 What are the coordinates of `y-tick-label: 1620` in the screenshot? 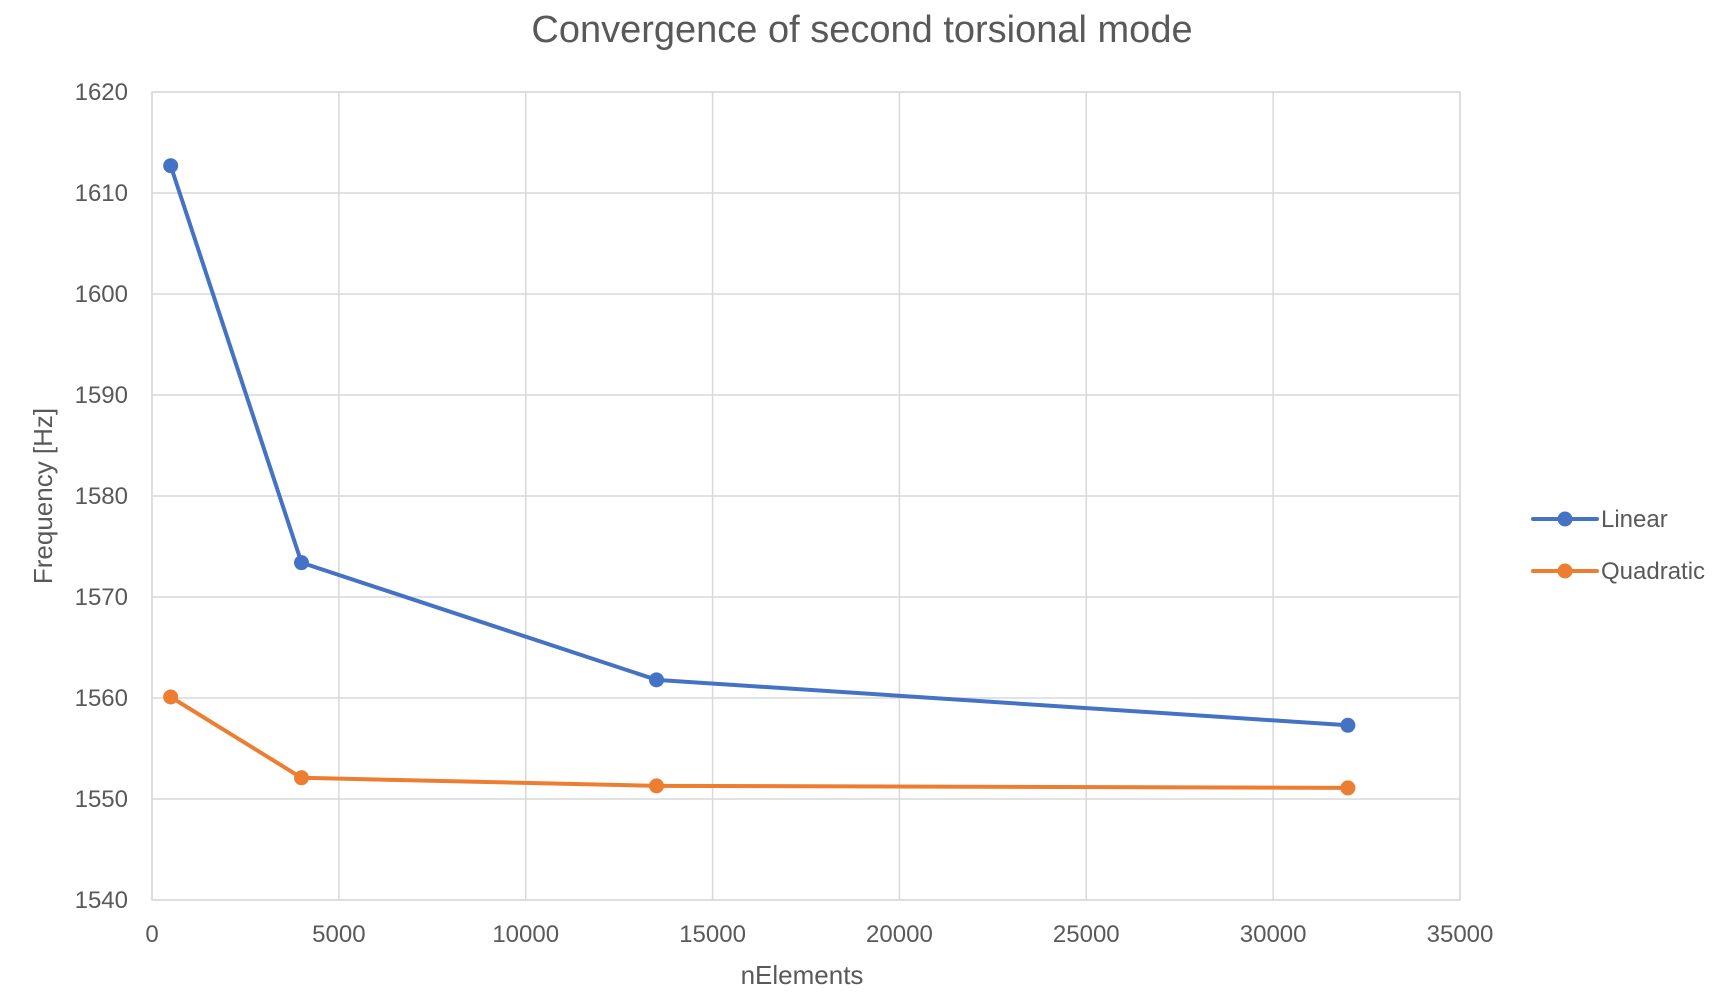 It's located at (101, 92).